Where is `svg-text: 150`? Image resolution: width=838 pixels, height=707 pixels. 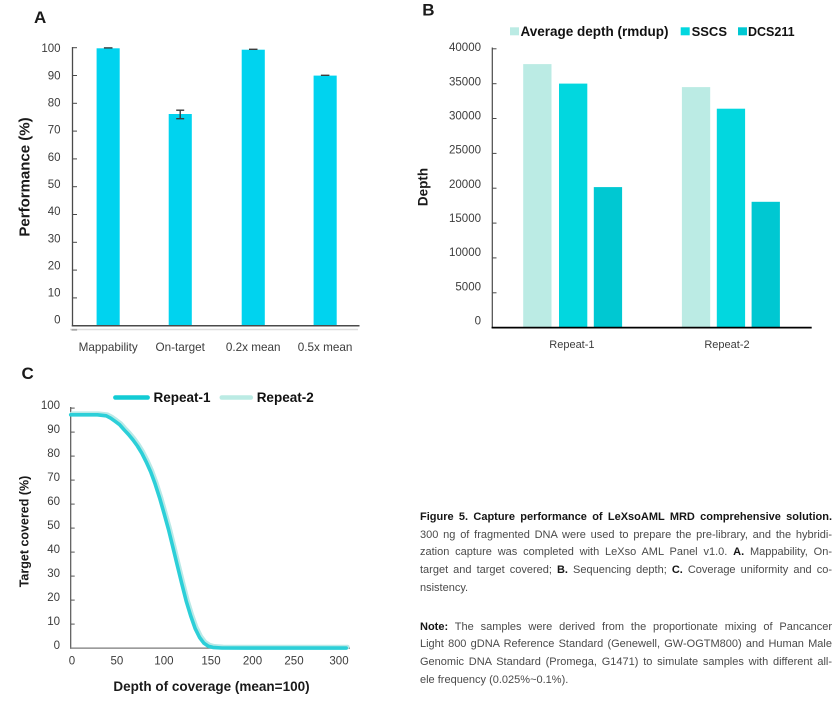
svg-text: 150 is located at coordinates (210, 662).